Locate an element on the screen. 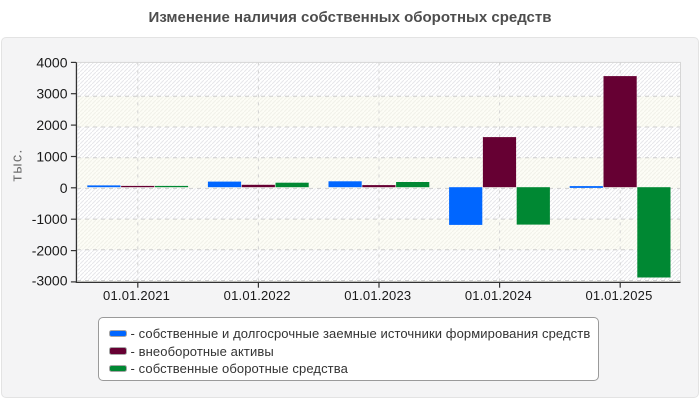 The height and width of the screenshot is (400, 700). svg-text: -1000 is located at coordinates (50, 219).